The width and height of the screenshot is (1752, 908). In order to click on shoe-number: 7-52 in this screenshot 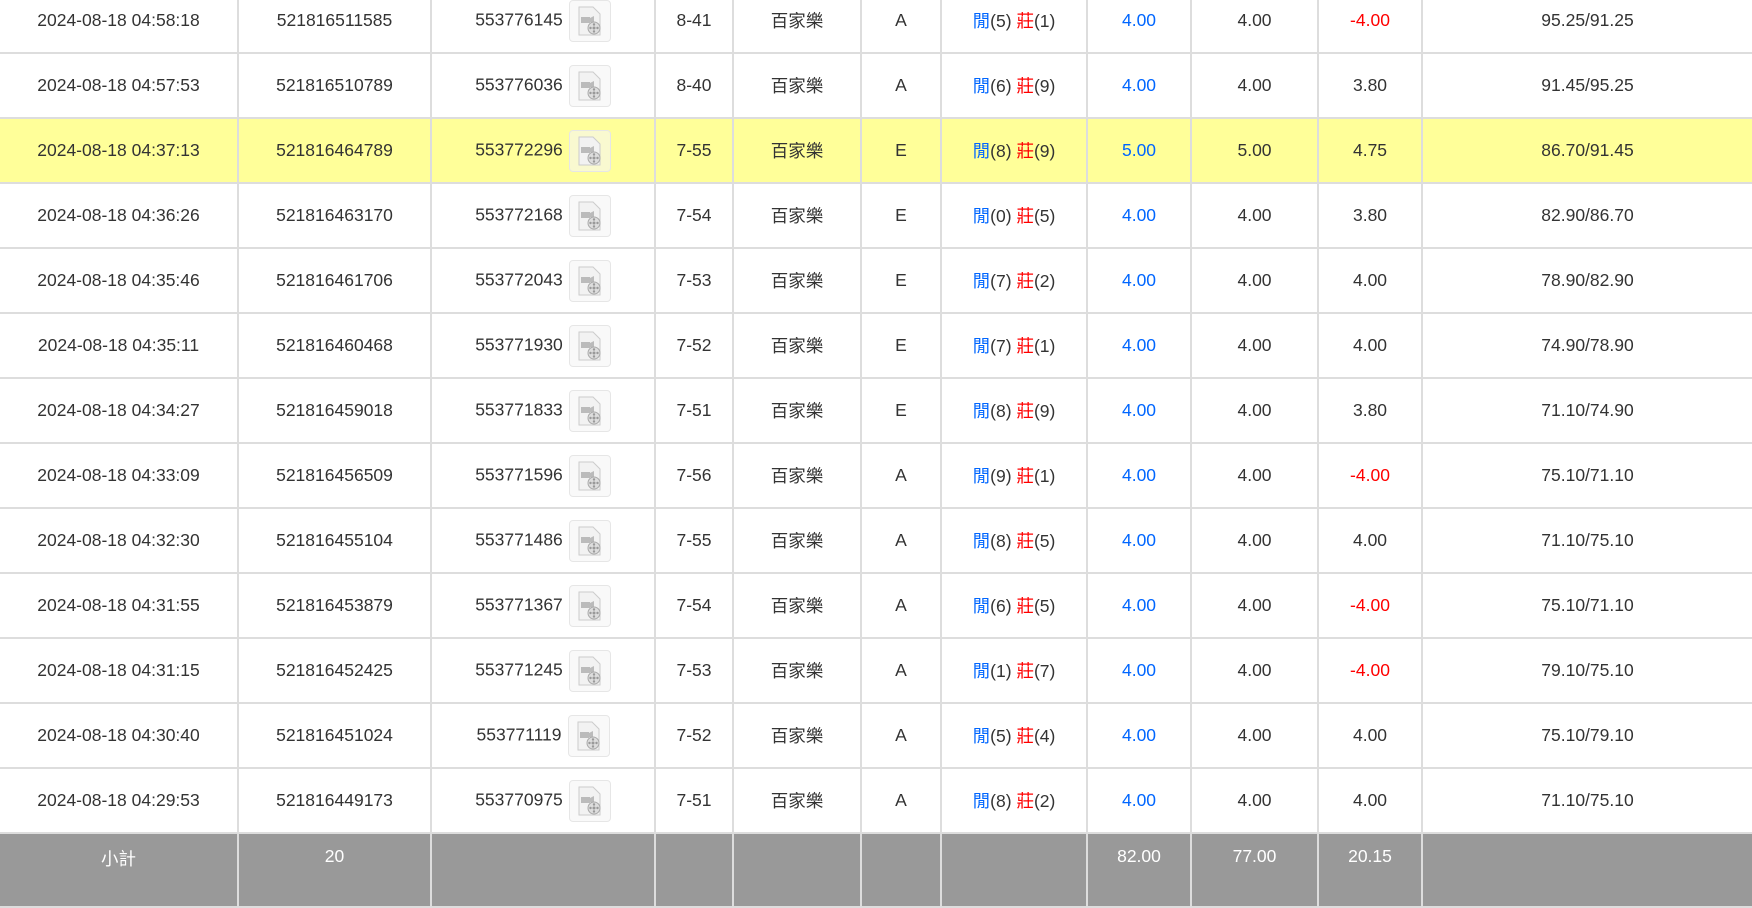, I will do `click(694, 735)`.